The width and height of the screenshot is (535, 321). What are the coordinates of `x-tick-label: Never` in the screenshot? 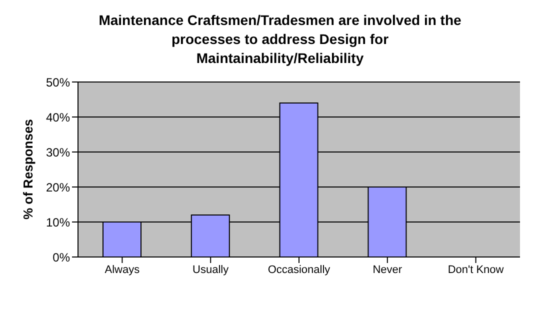 It's located at (387, 270).